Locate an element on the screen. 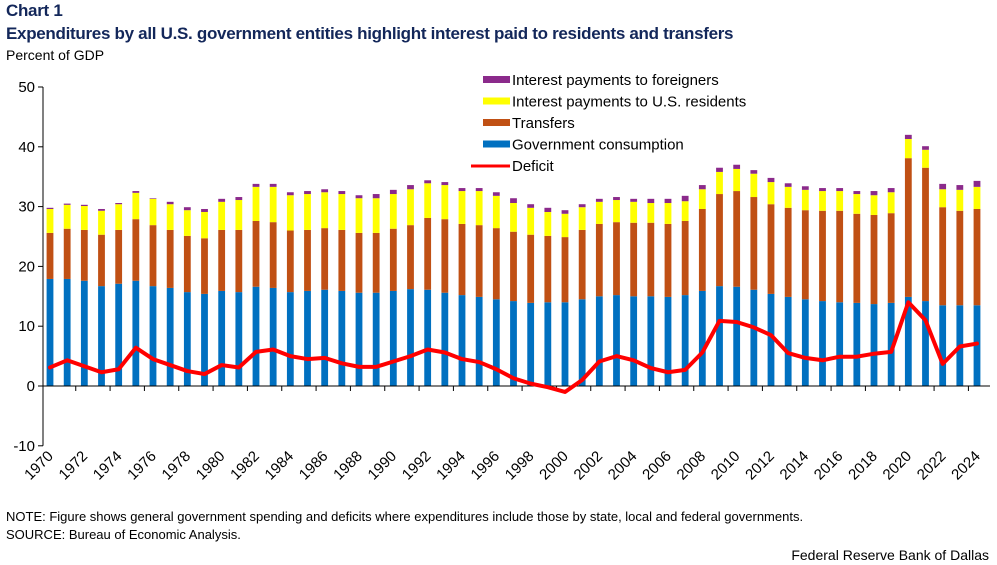 The image size is (997, 565). bar-foreigners-2000 is located at coordinates (565, 212).